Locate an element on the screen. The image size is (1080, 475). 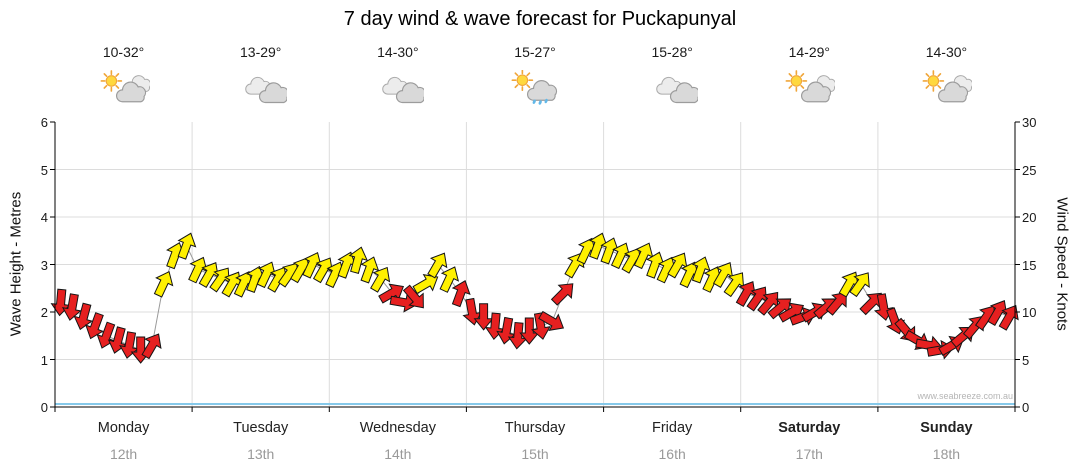
wind-speed-tick: 25 is located at coordinates (1029, 170).